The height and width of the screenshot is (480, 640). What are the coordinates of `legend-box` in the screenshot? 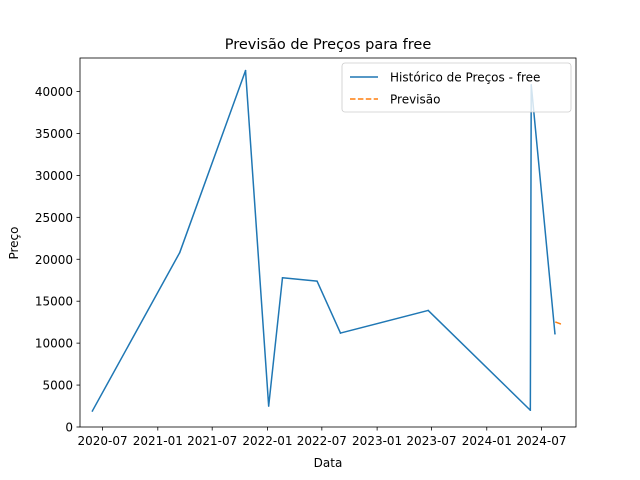 It's located at (456, 87).